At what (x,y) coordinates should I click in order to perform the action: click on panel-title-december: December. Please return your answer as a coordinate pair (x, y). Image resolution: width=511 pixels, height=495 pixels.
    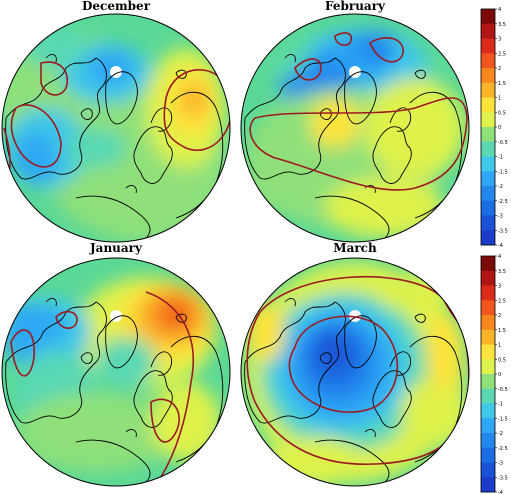
    Looking at the image, I should click on (116, 6).